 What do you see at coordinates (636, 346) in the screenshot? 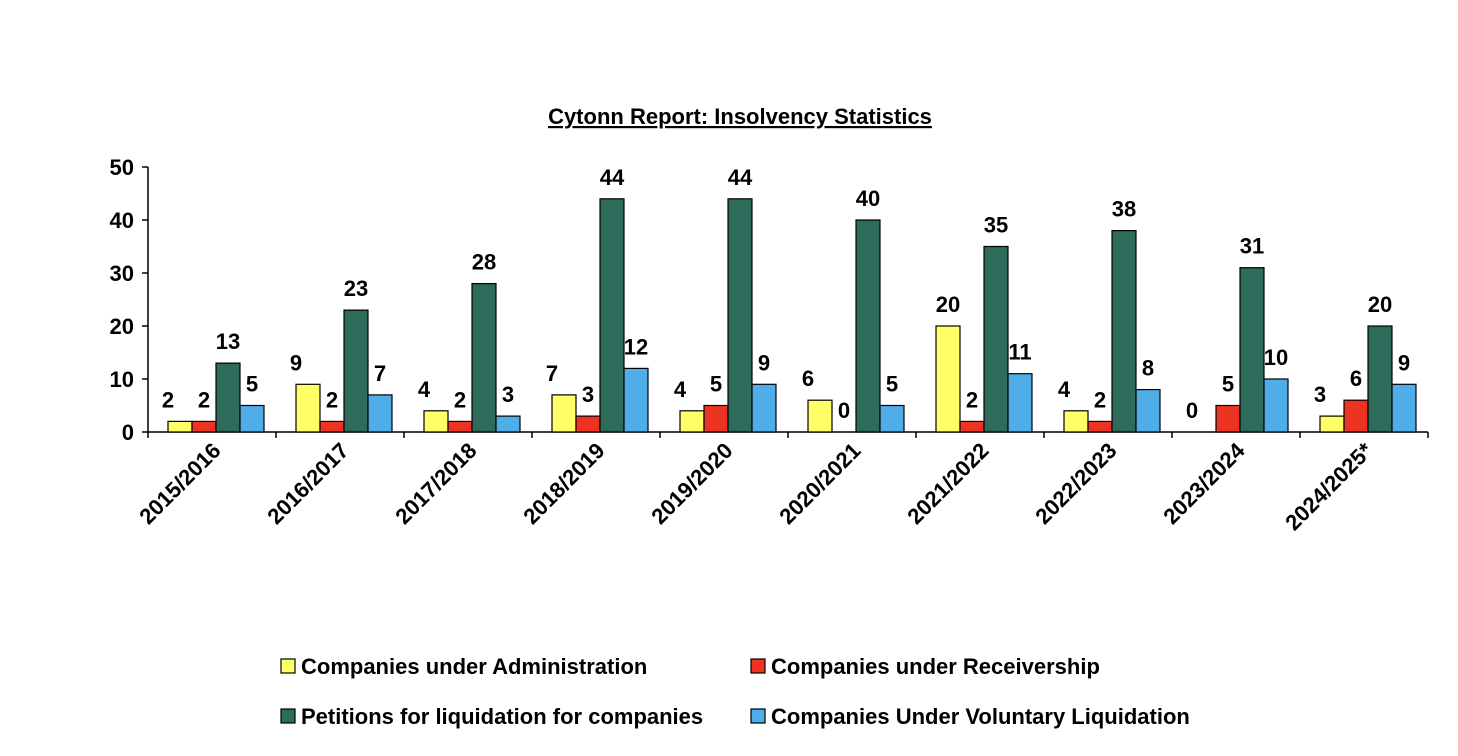
I see `data-label: 12` at bounding box center [636, 346].